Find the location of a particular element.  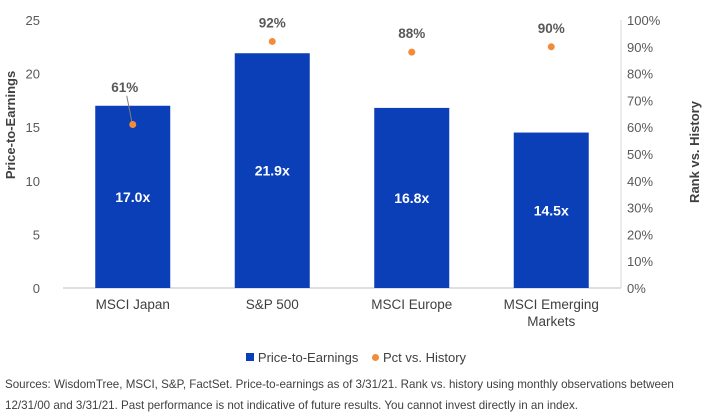

legend-swatch-pe is located at coordinates (249, 357).